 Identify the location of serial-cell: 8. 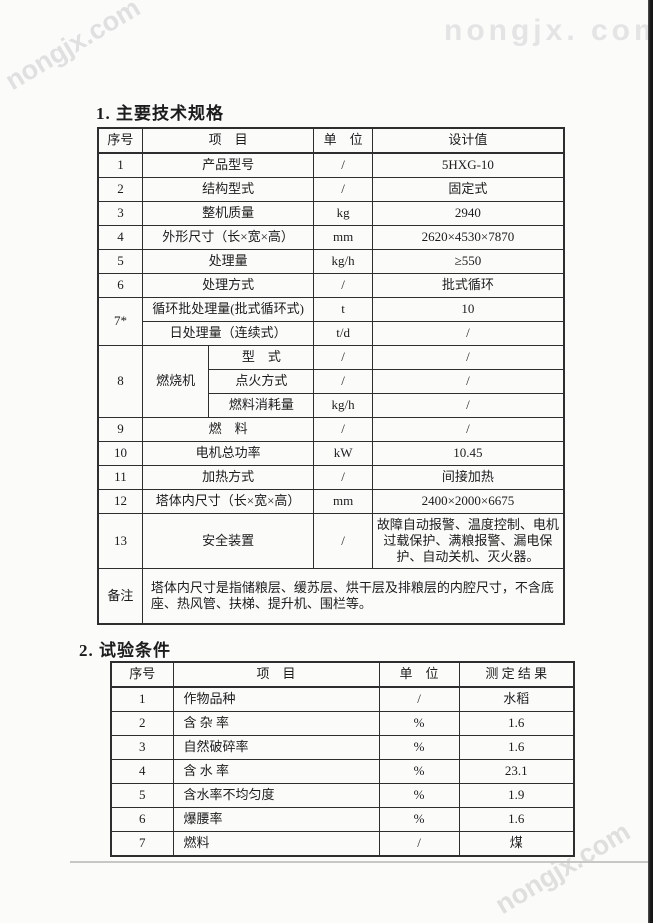
(120, 381).